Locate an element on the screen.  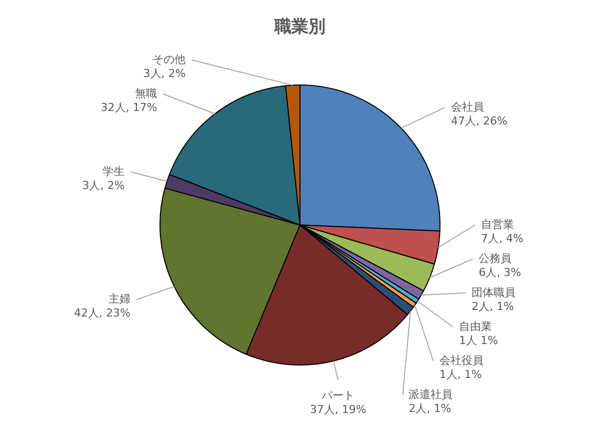
data-label: 32人, 17% is located at coordinates (129, 107).